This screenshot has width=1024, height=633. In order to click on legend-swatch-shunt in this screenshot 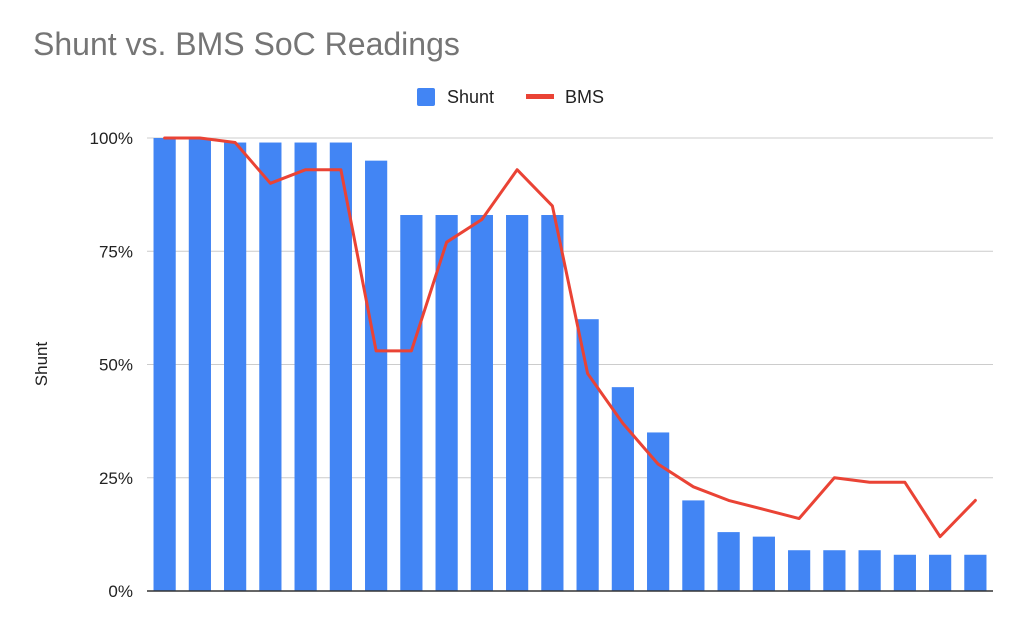, I will do `click(426, 97)`.